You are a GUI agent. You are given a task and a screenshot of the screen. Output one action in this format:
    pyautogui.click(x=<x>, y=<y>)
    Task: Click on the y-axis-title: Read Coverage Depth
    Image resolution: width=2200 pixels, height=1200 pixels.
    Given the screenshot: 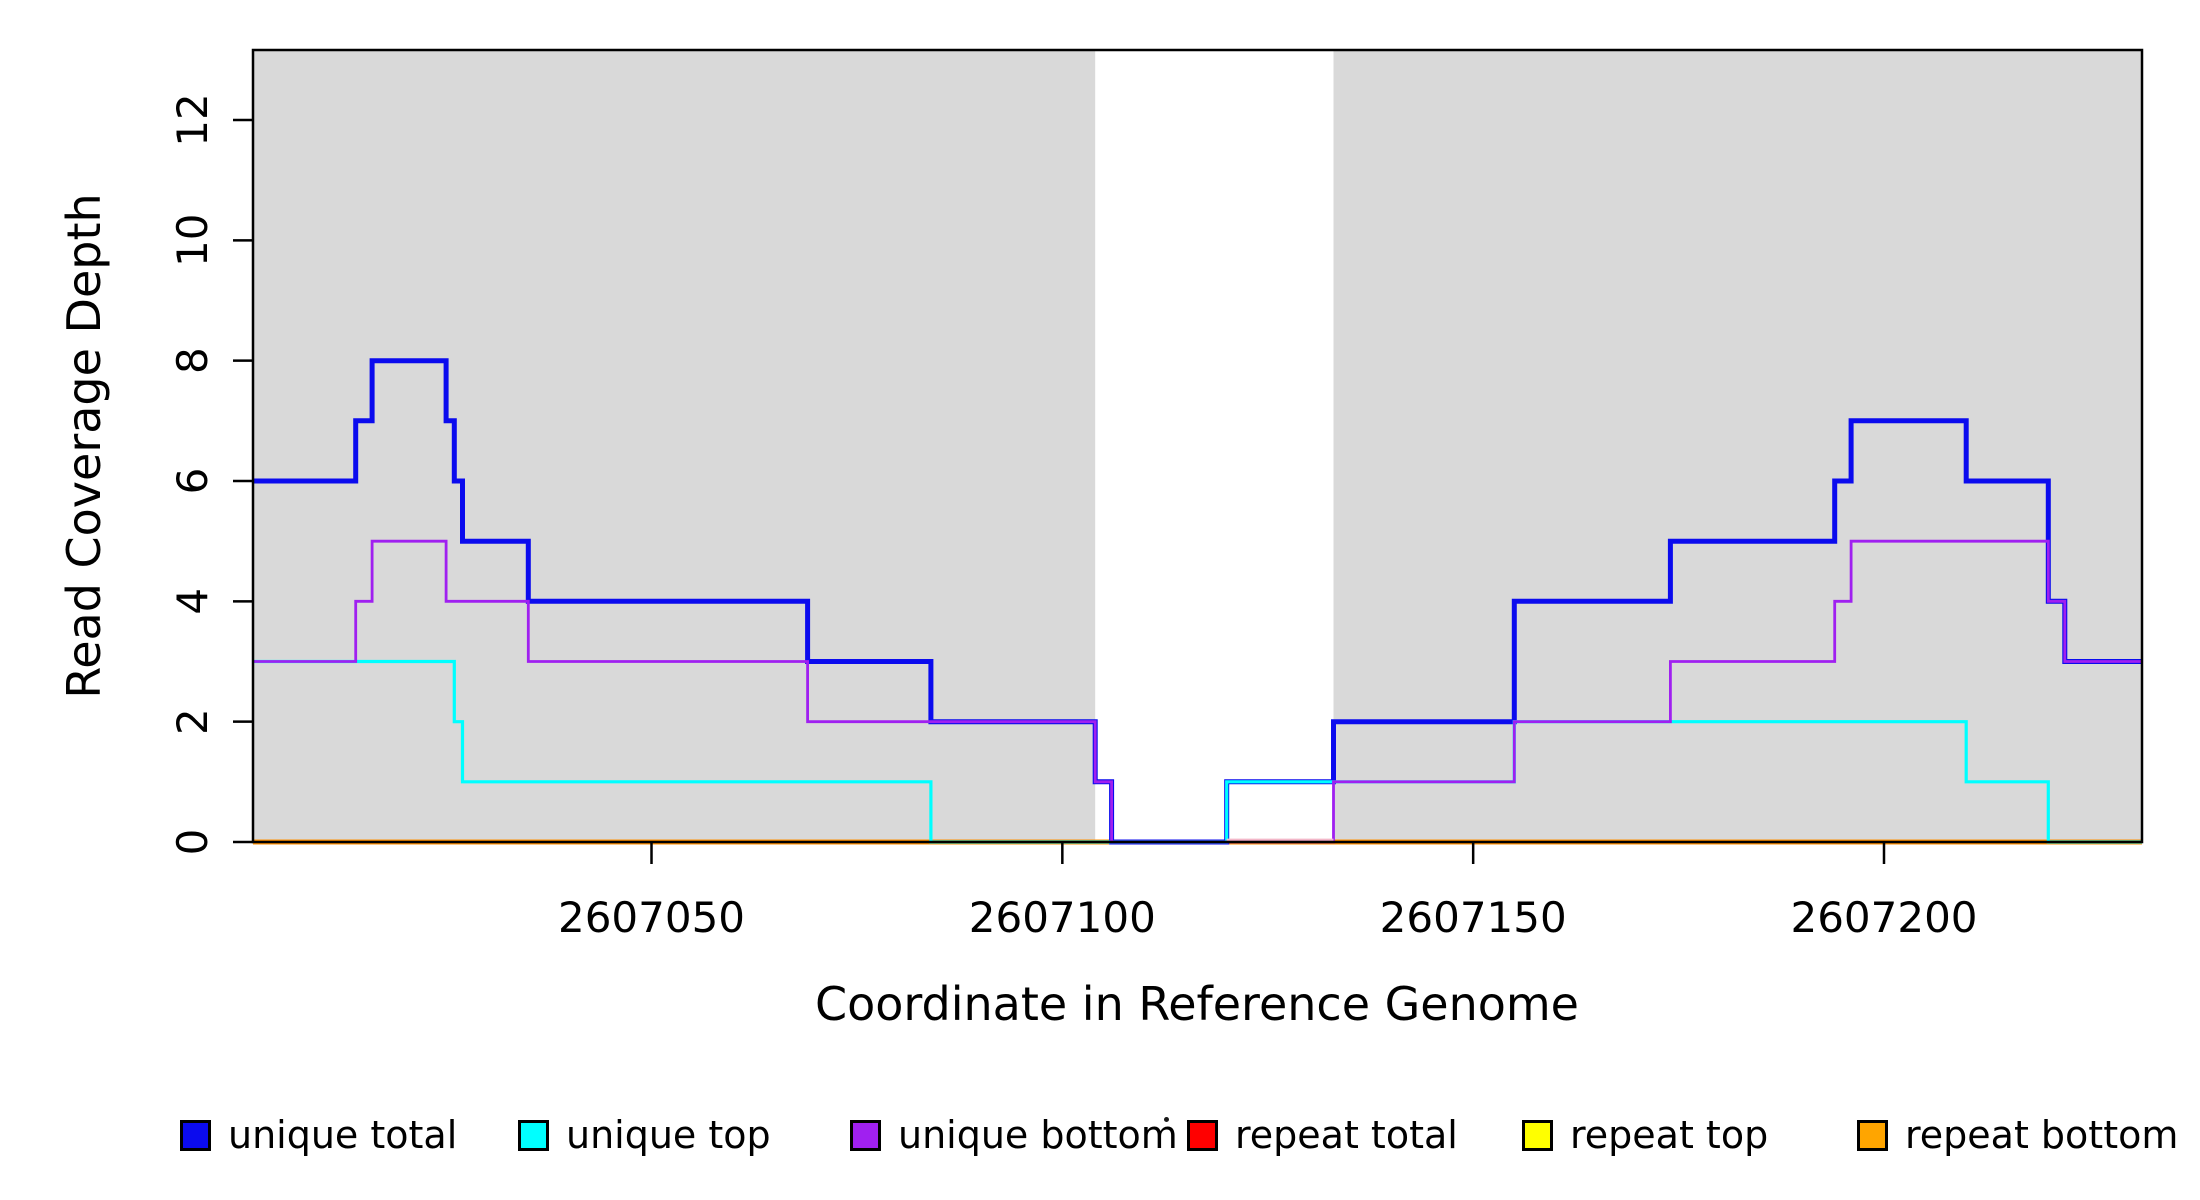 What is the action you would take?
    pyautogui.click(x=84, y=445)
    